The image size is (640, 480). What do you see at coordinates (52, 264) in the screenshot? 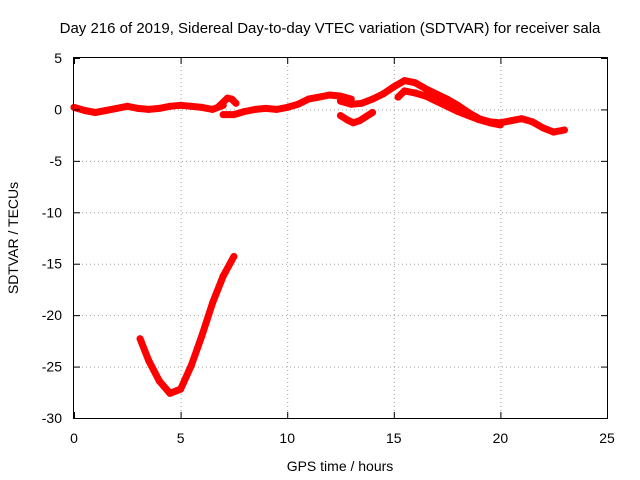
I see `y-tick-label: -15` at bounding box center [52, 264].